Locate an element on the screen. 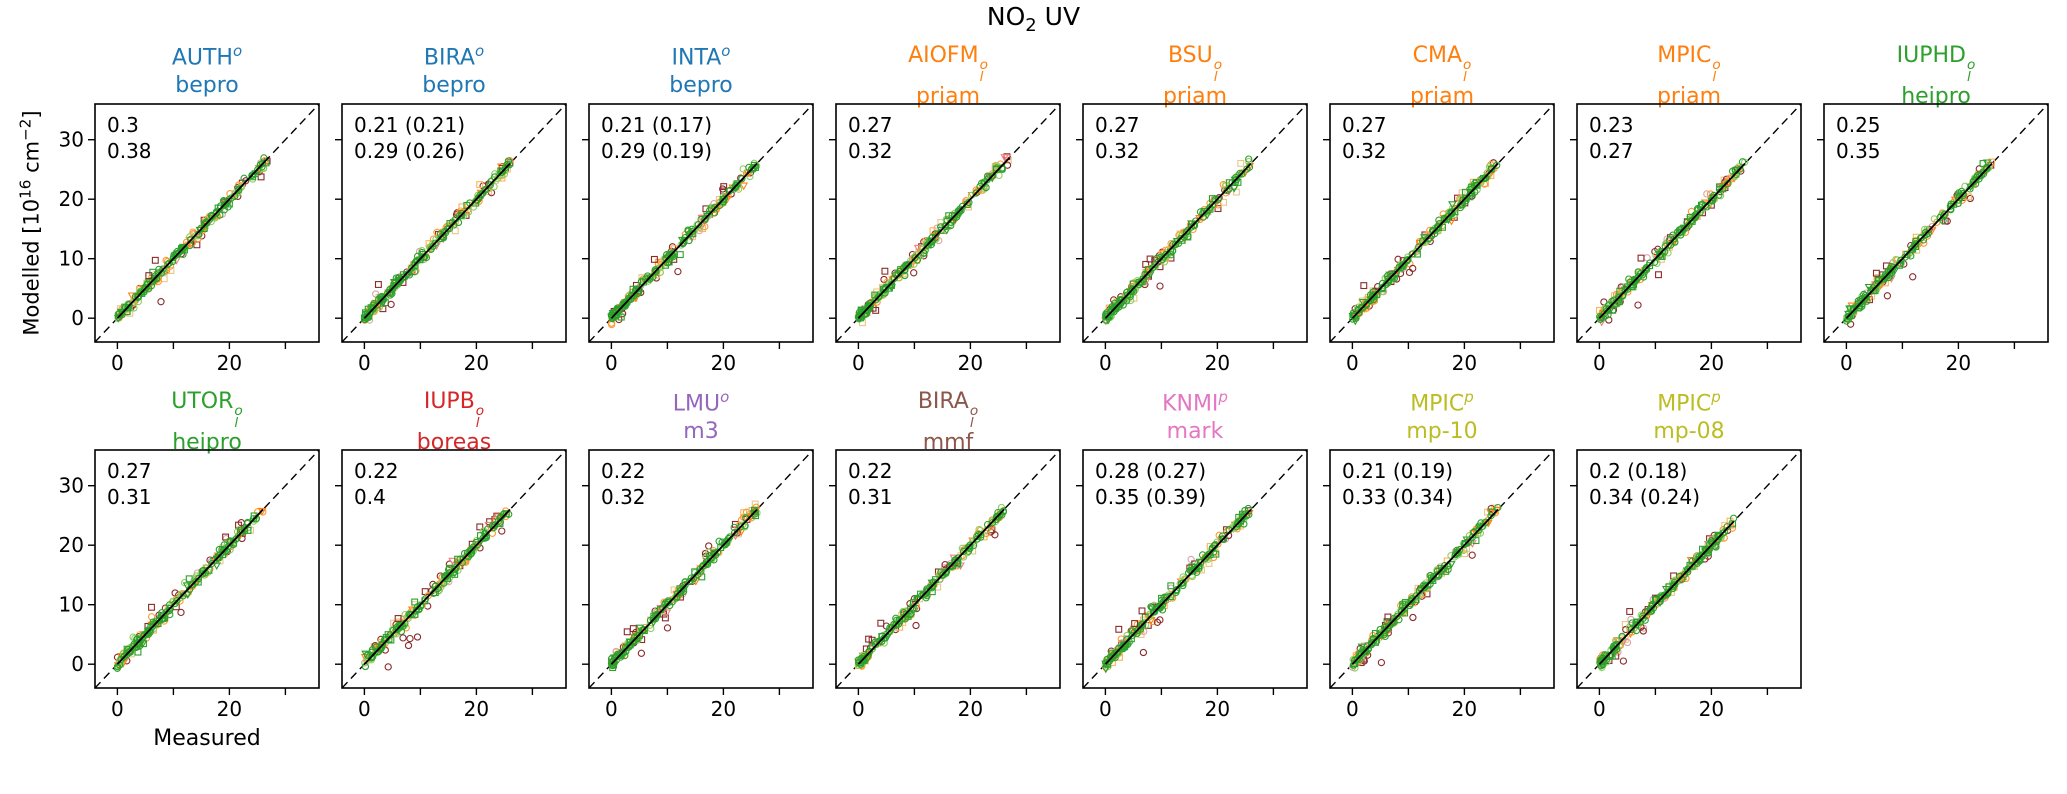 The height and width of the screenshot is (794, 2067). panel-BSU-priam: BSU o l priam 0 20 0.27 0.32 is located at coordinates (1192, 209).